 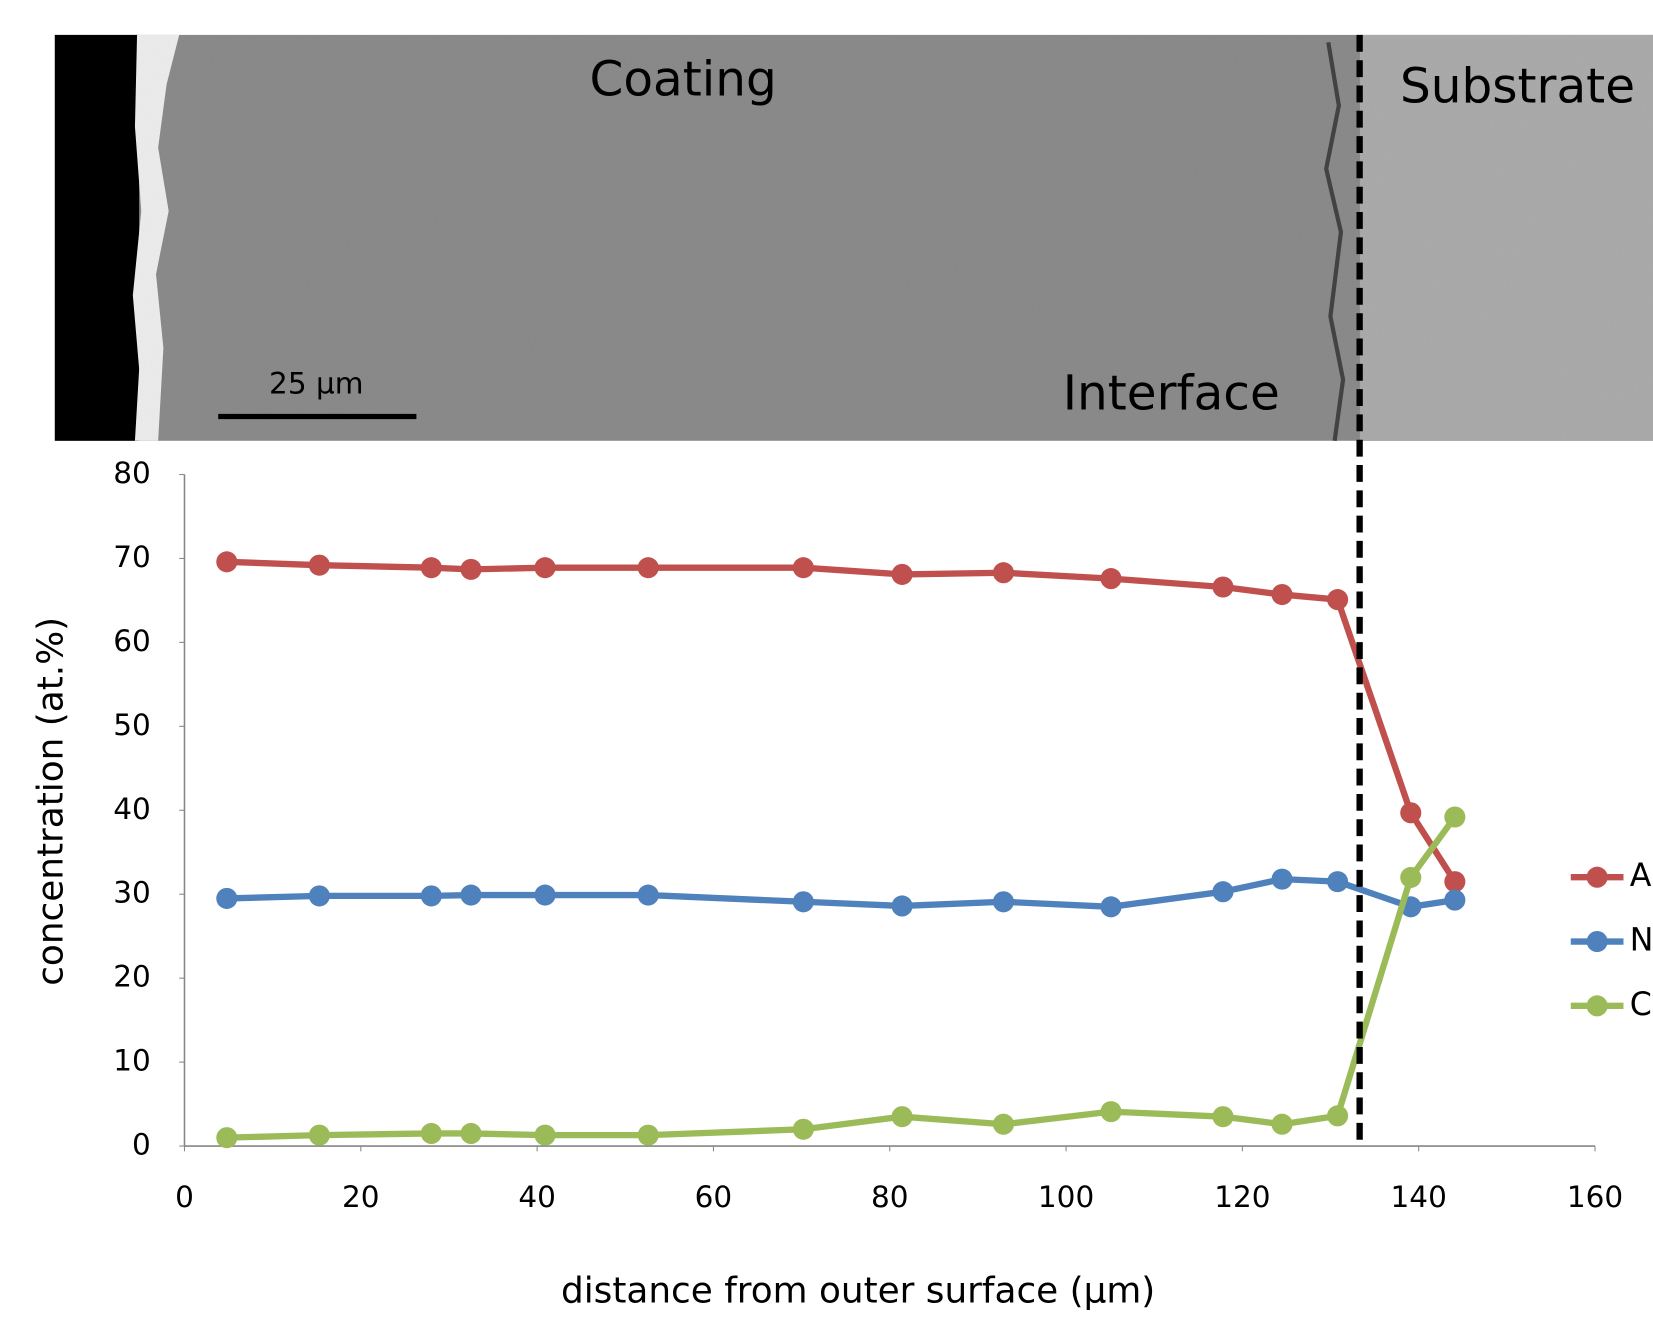 I want to click on scale-bar-label: 25 µm, so click(x=316, y=383).